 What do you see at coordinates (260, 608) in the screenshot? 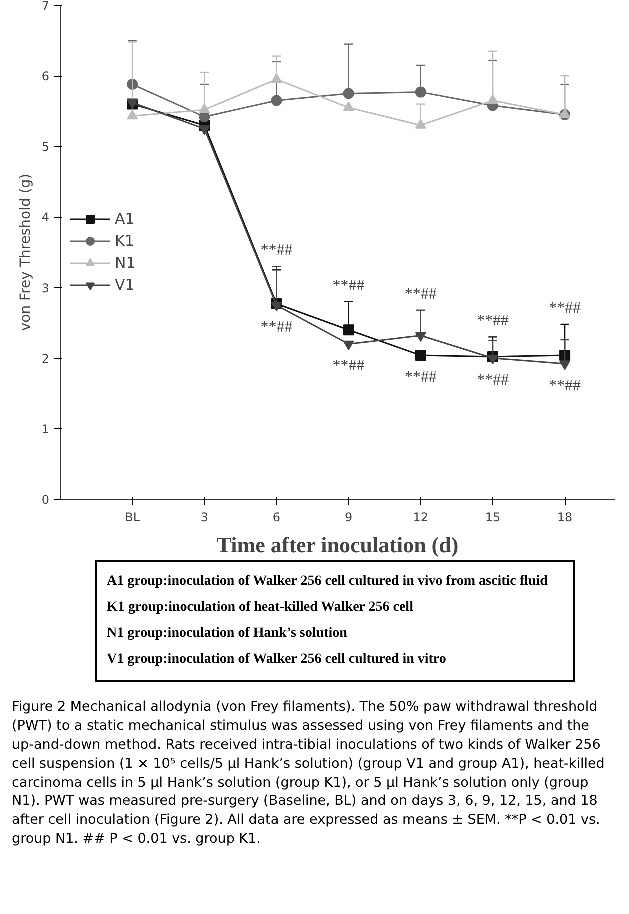
I see `text: K1 group:inoculation of heat-killed Walker 256 cell` at bounding box center [260, 608].